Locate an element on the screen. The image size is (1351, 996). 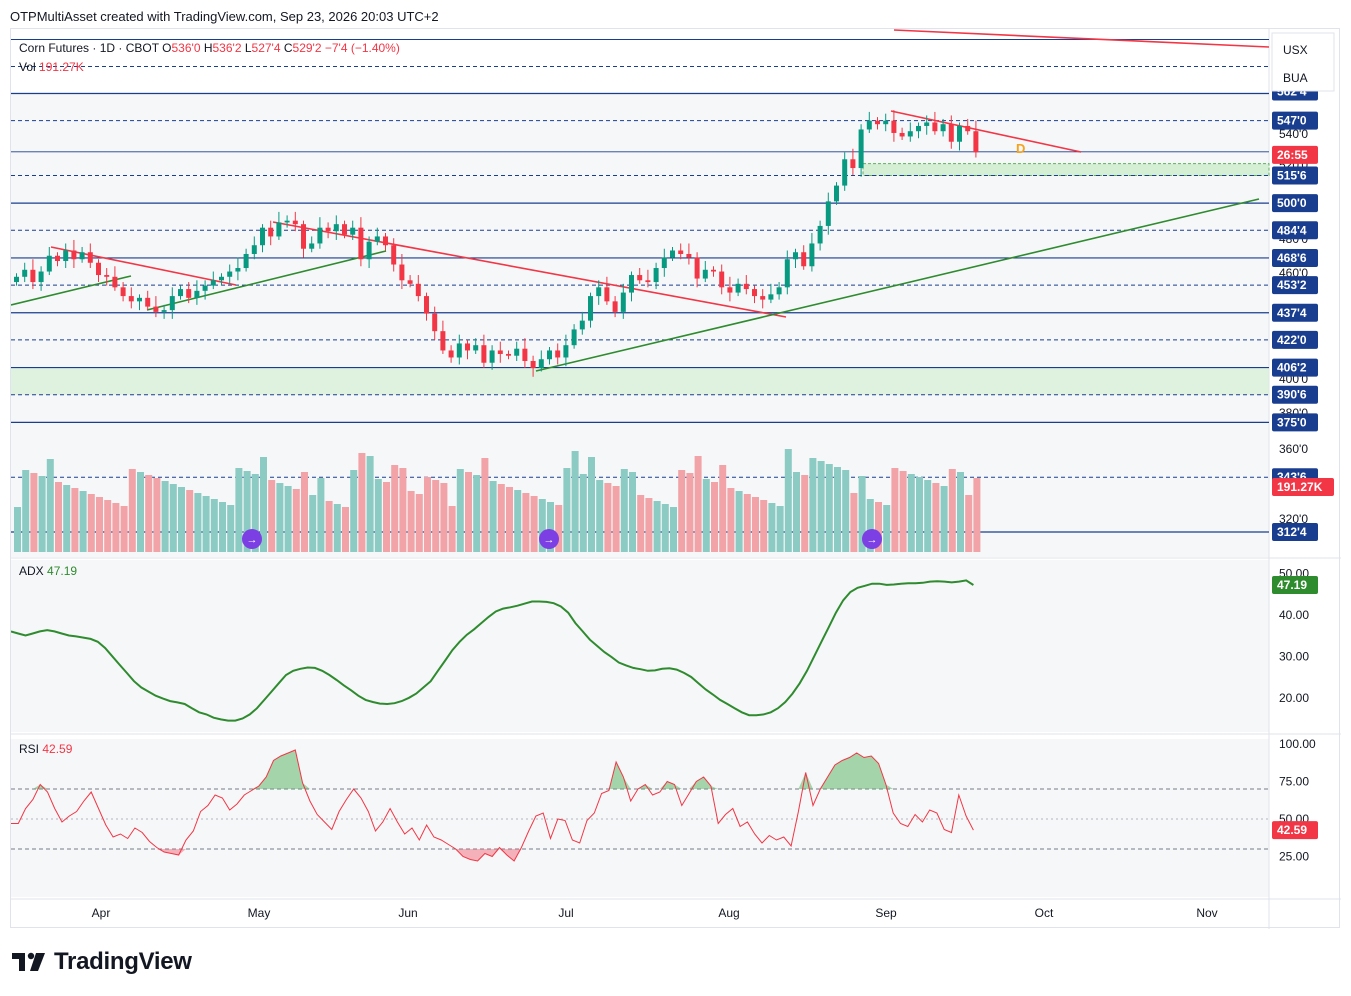
volume-legend: Vol 191.27K is located at coordinates (51, 67).